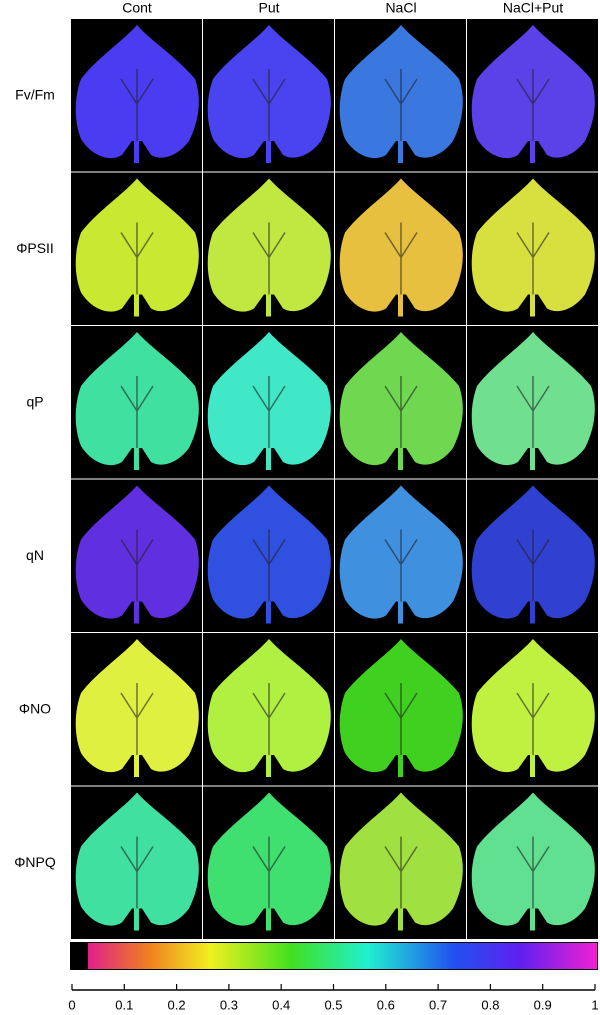 Image resolution: width=600 pixels, height=1015 pixels. What do you see at coordinates (71, 1004) in the screenshot?
I see `tick-label: 0` at bounding box center [71, 1004].